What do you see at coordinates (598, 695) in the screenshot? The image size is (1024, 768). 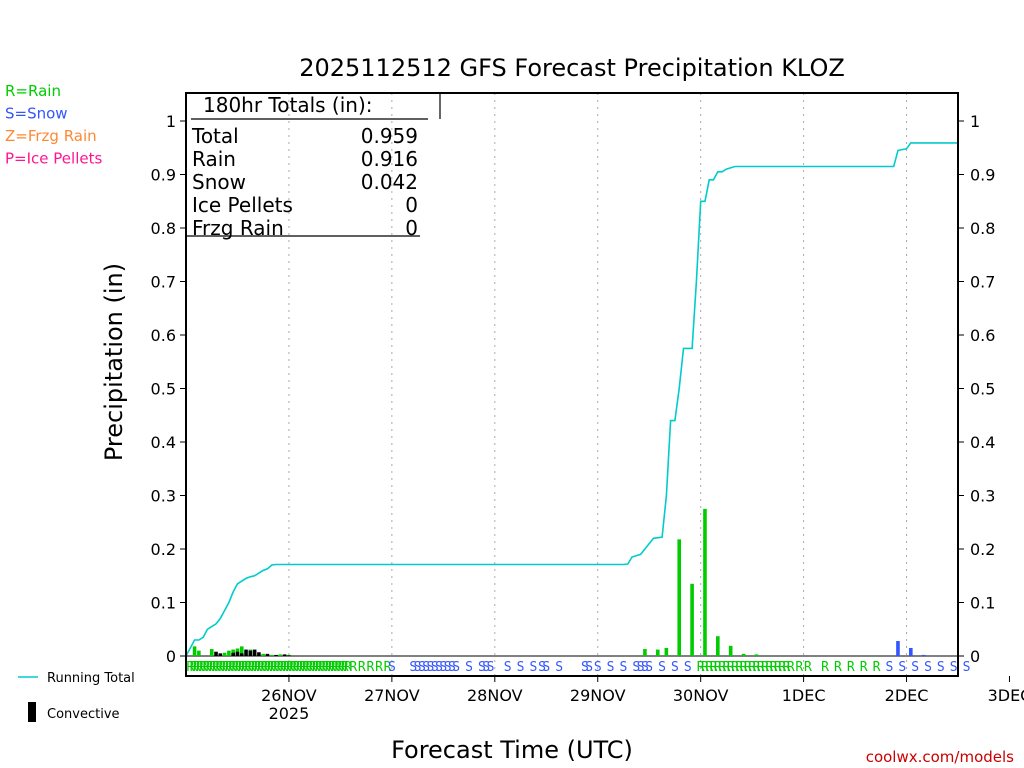 I see `x-tick-label: 29NOV` at bounding box center [598, 695].